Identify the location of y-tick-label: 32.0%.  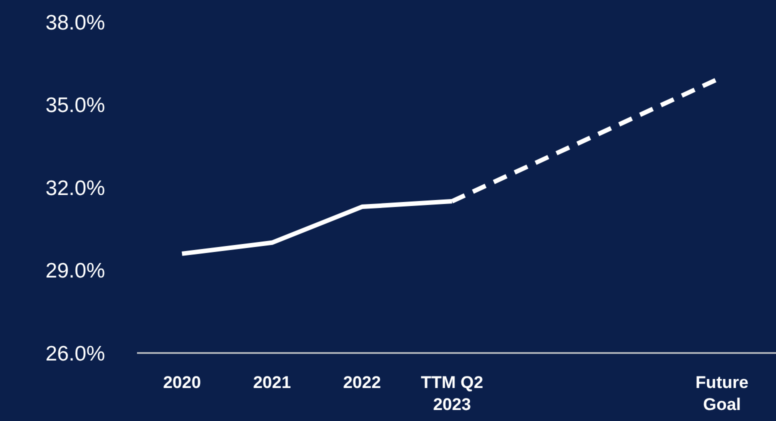
(75, 188).